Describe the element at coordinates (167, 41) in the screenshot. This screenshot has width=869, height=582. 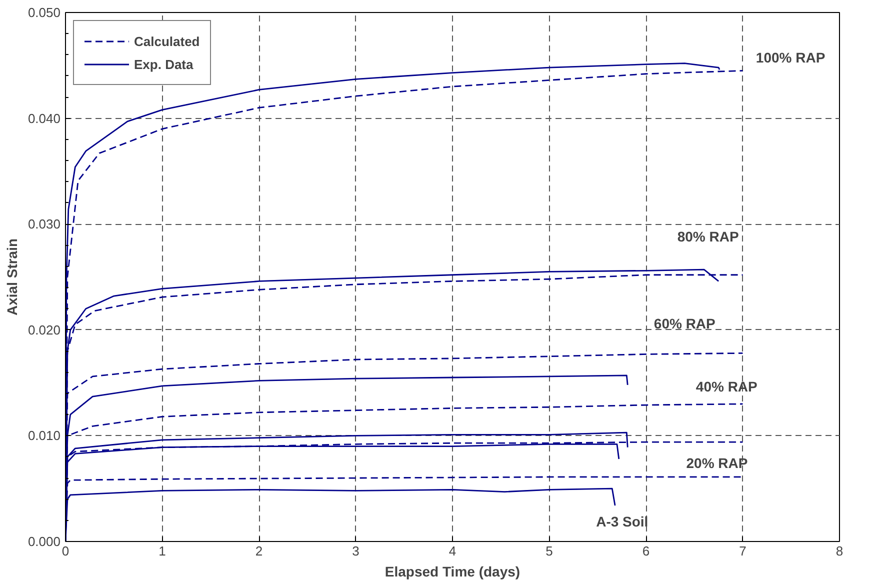
I see `legend-label: Calculated` at that location.